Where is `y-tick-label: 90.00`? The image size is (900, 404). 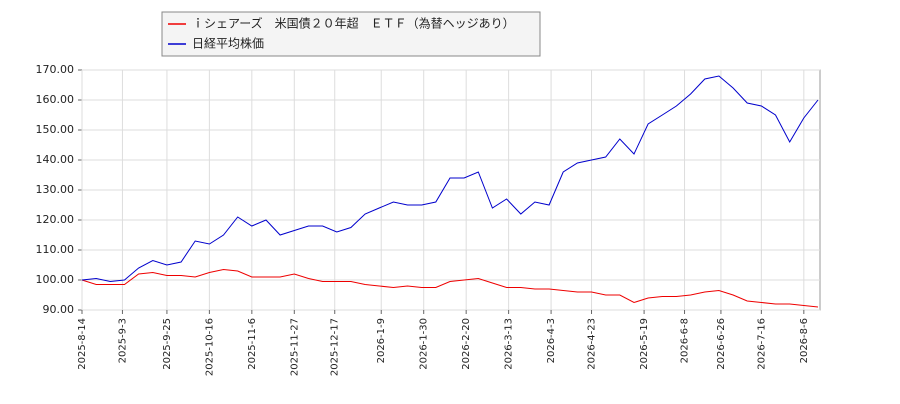 y-tick-label: 90.00 is located at coordinates (59, 309).